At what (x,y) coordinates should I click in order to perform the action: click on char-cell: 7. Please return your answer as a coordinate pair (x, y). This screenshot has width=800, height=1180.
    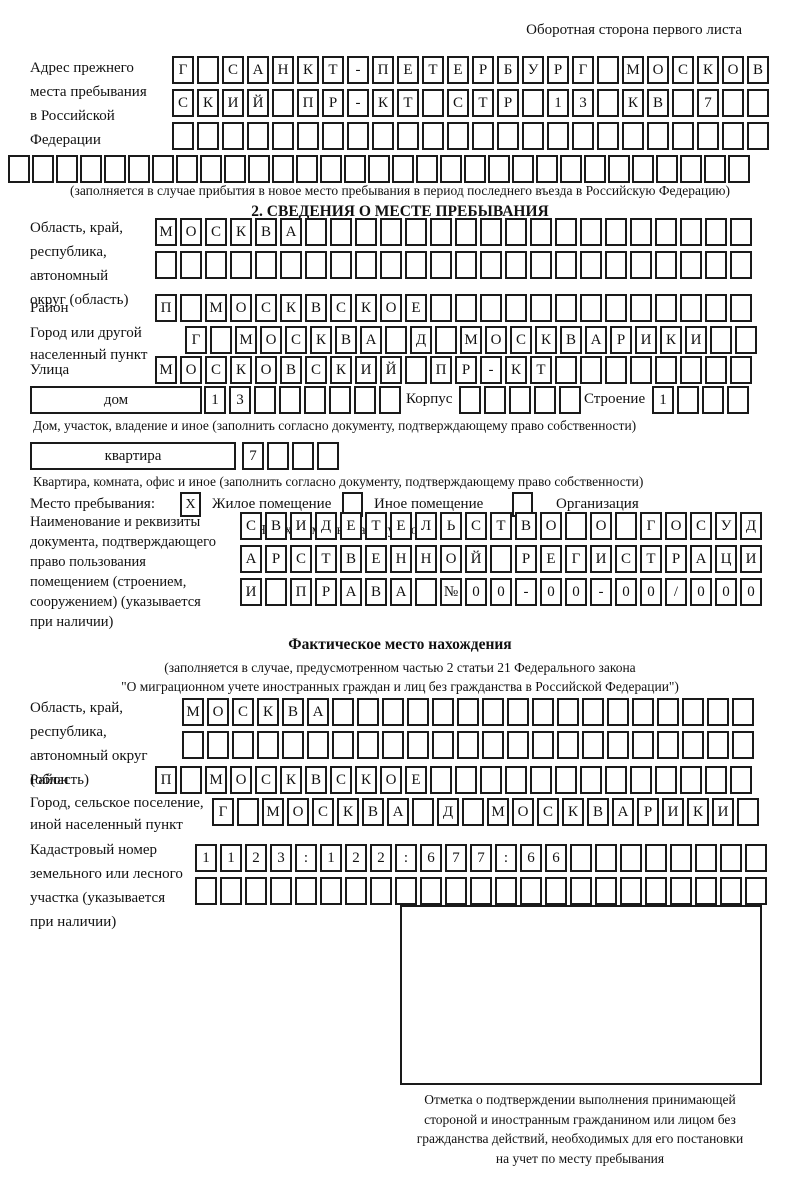
    Looking at the image, I should click on (708, 103).